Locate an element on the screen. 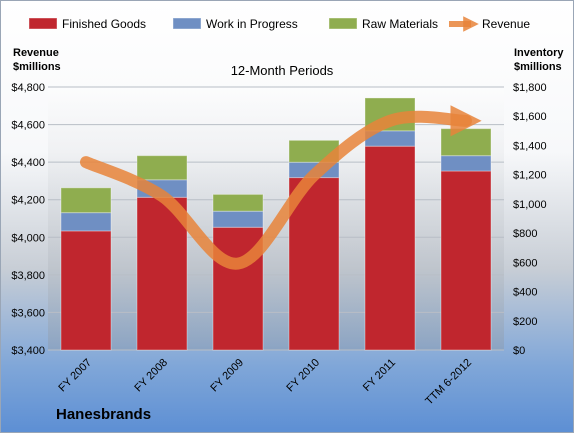  left-tick-label: $4,000 is located at coordinates (28, 238).